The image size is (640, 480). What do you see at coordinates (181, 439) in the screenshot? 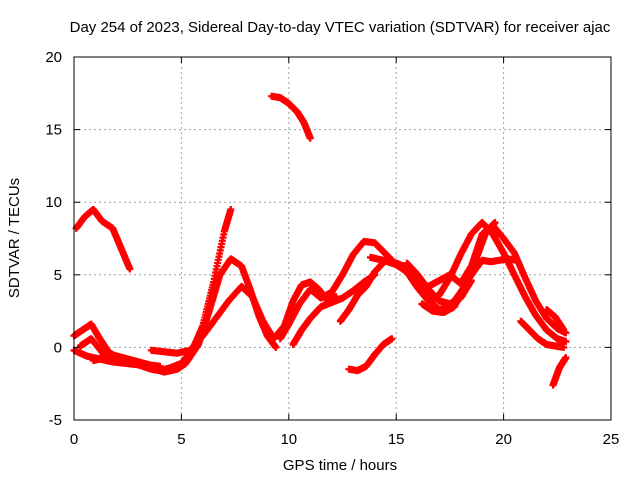
I see `x-tick-label: 5` at bounding box center [181, 439].